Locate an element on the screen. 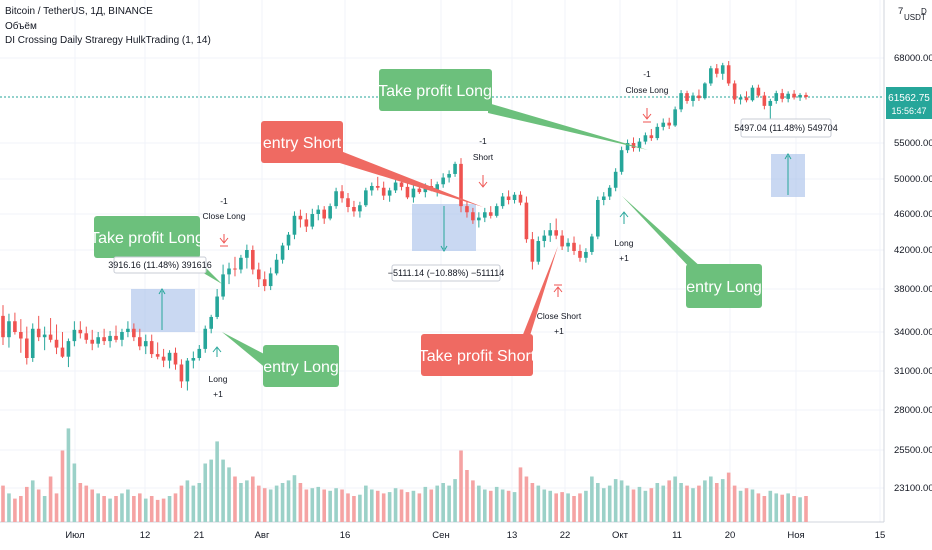  signal-long-2: Long +1 is located at coordinates (624, 237).